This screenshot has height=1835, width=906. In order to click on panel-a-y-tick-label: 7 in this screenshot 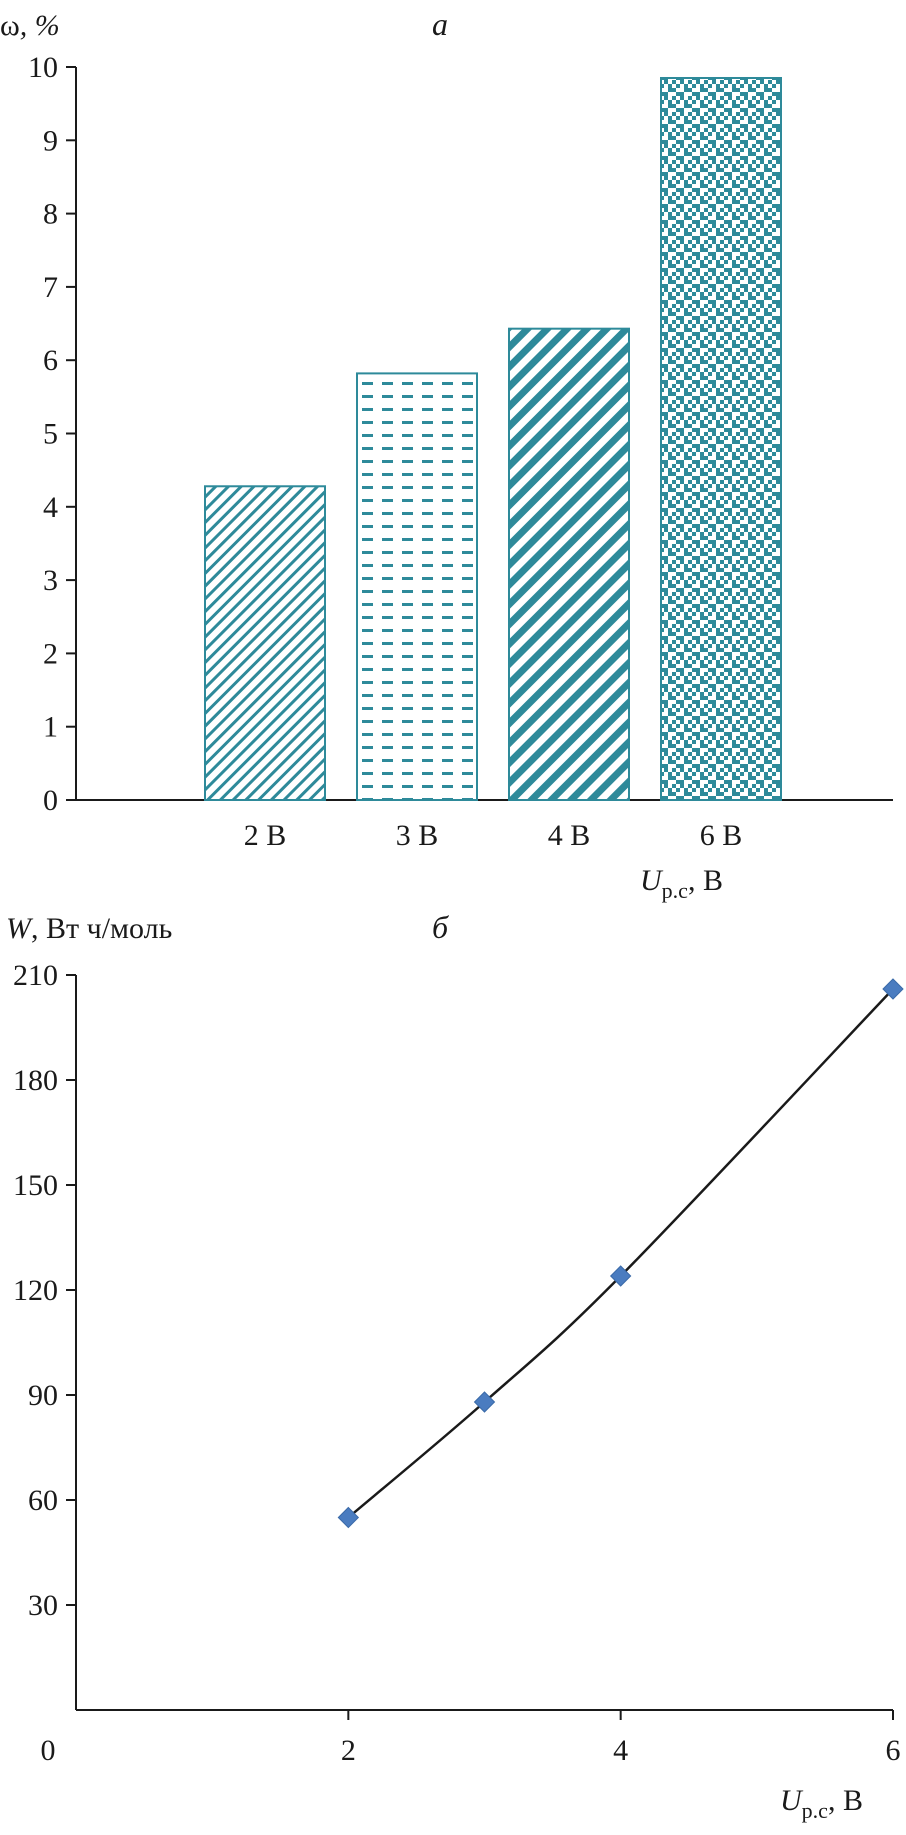, I will do `click(50, 287)`.